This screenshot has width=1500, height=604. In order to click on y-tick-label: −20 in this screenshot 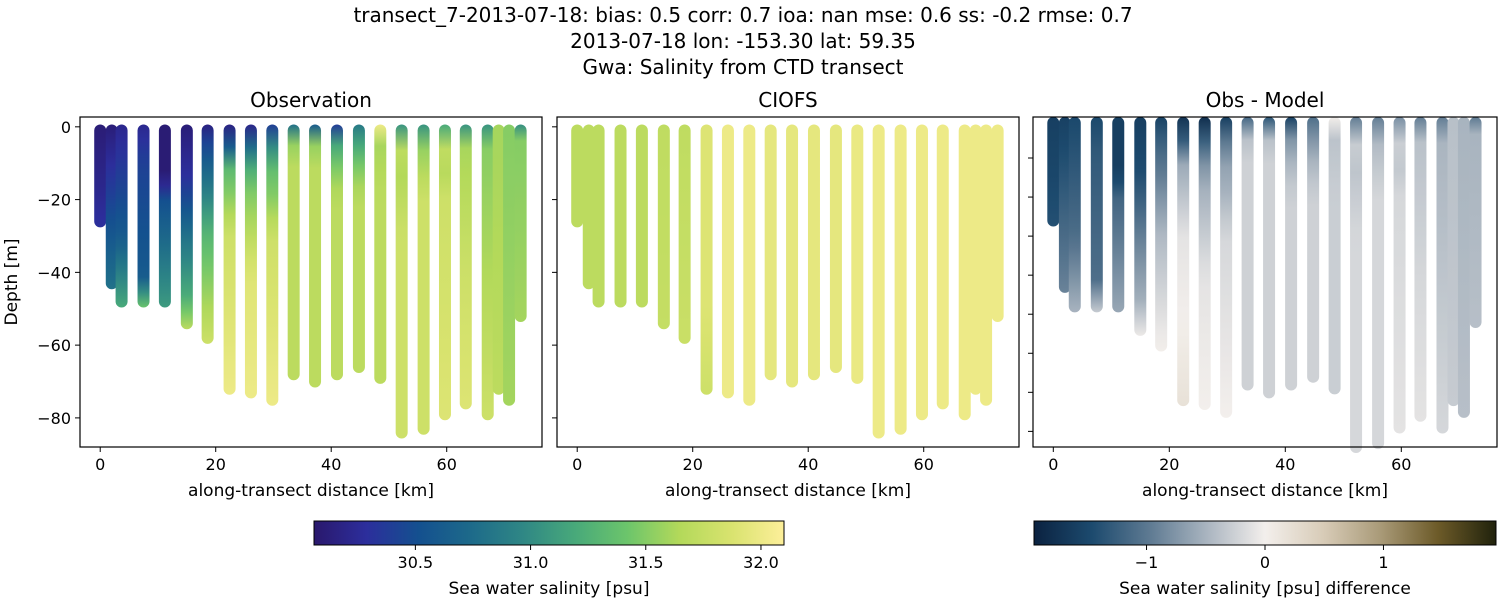, I will do `click(54, 200)`.